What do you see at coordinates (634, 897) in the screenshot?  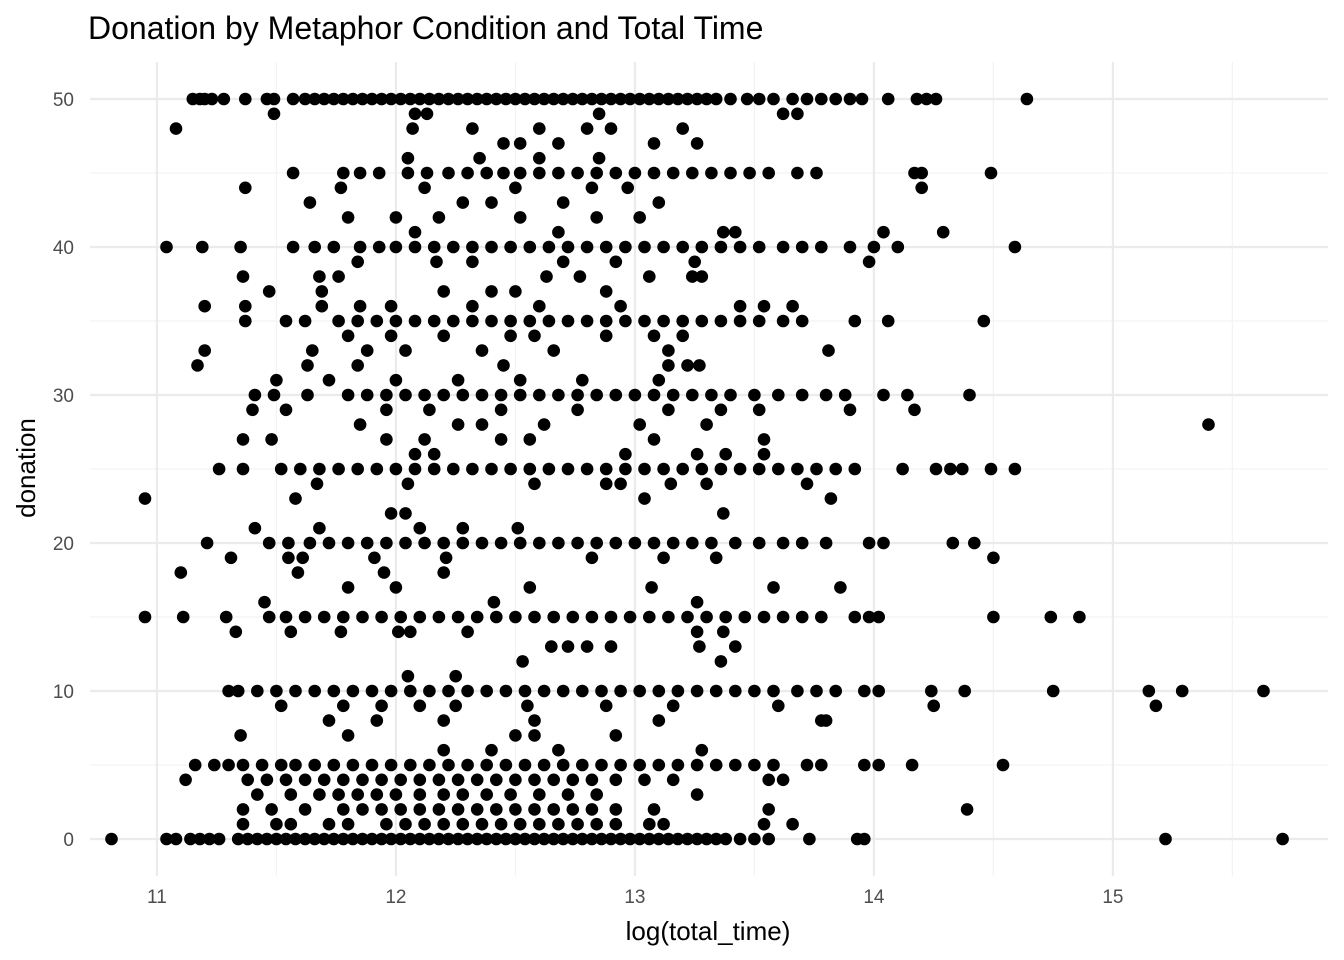 I see `x-tick-label: 13` at bounding box center [634, 897].